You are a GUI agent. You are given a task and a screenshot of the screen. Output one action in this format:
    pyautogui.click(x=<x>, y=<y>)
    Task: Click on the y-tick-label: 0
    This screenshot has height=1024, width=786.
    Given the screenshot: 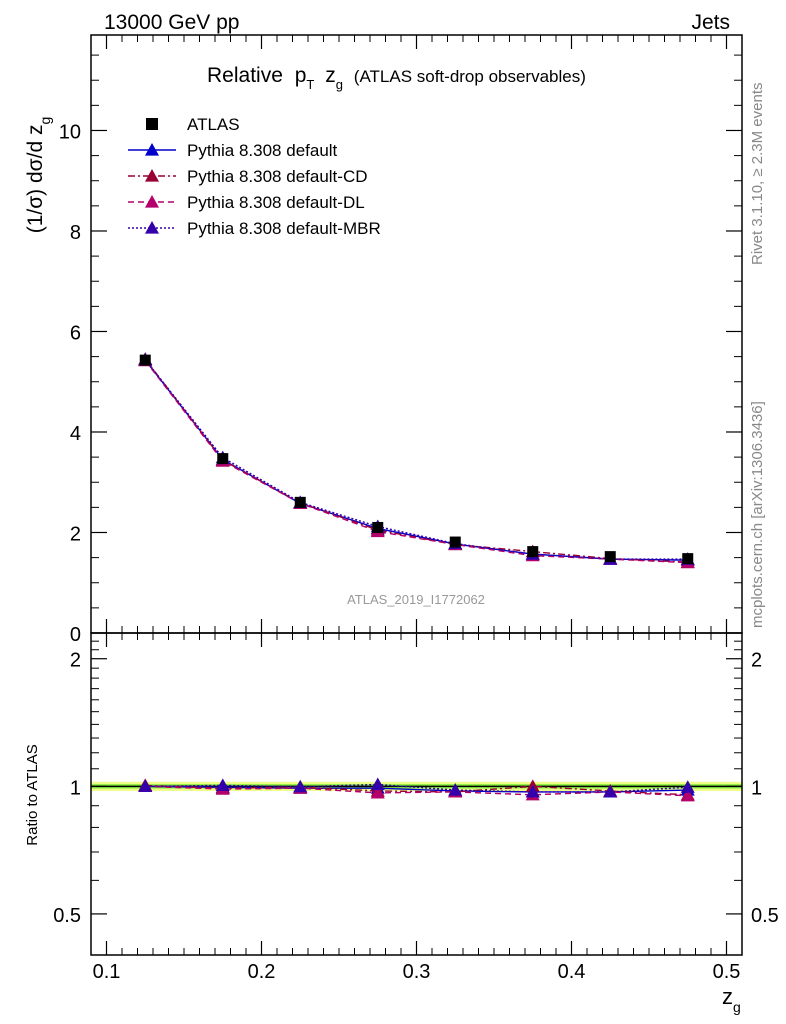 What is the action you would take?
    pyautogui.click(x=75, y=635)
    